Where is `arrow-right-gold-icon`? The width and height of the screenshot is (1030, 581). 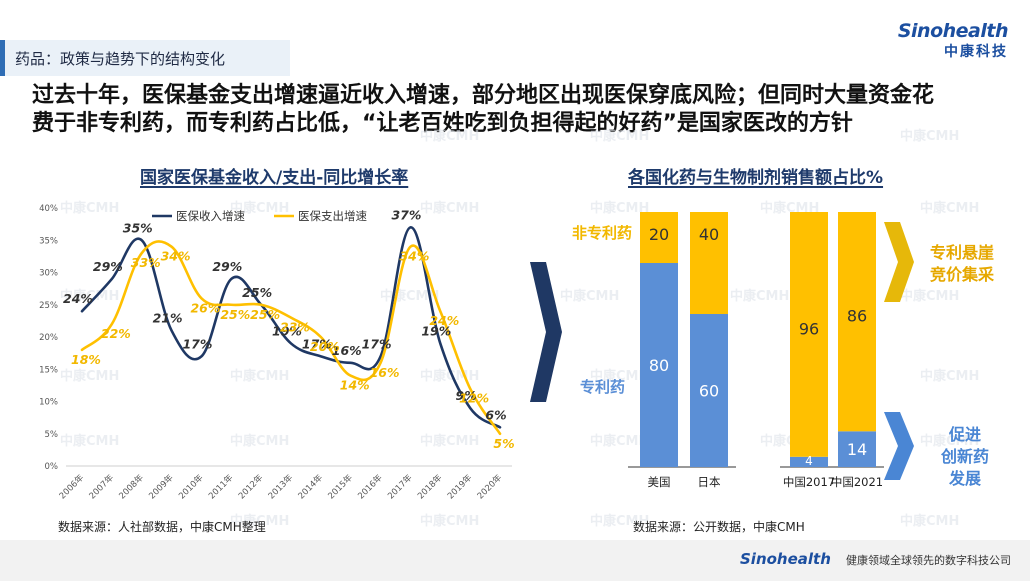 arrow-right-gold-icon is located at coordinates (899, 262).